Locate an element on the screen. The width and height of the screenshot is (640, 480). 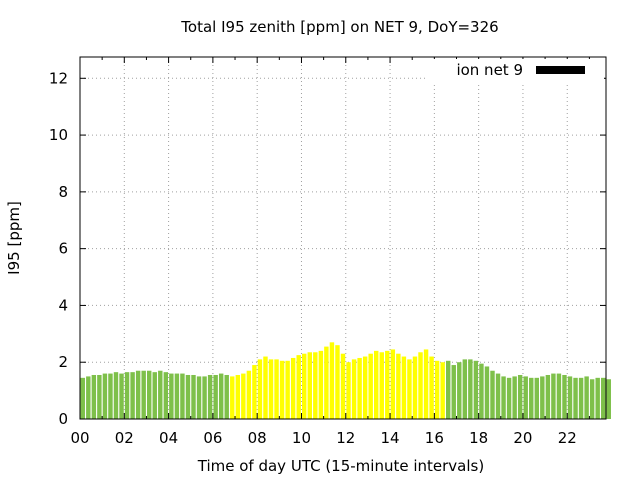
legend-label: ion net 9 is located at coordinates (489, 70).